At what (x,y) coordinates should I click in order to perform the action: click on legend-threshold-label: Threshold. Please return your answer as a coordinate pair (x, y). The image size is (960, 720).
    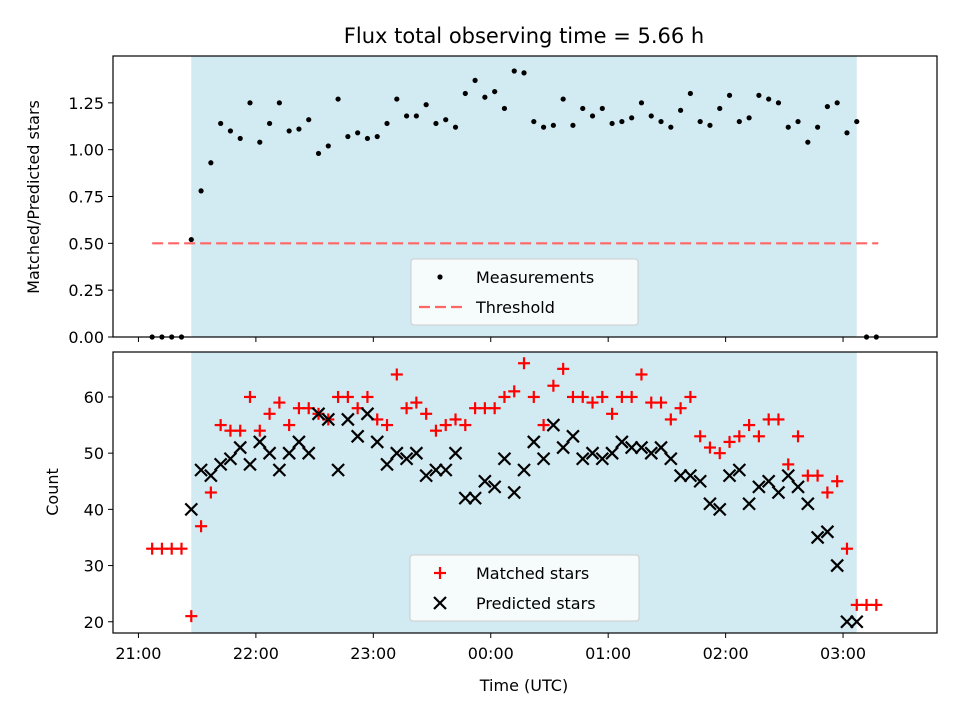
    Looking at the image, I should click on (515, 307).